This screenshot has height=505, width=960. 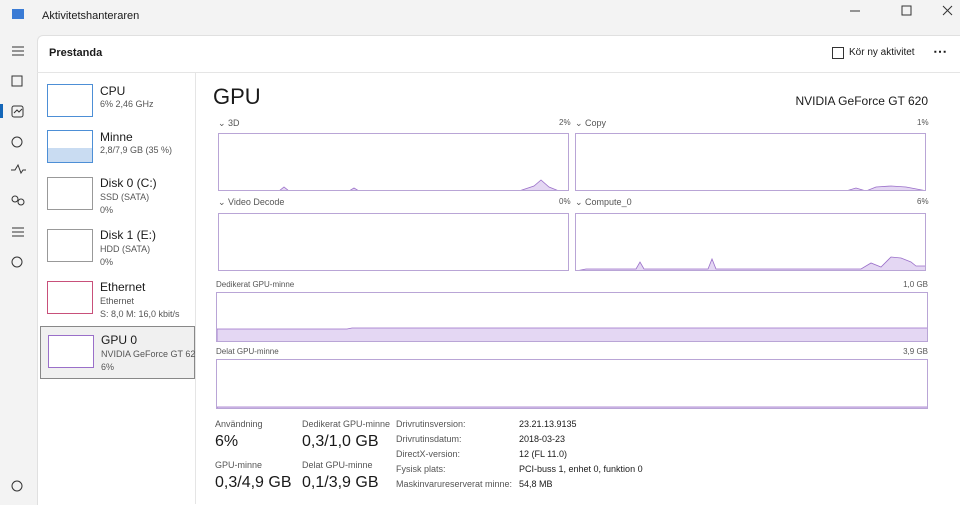 I want to click on main-title: GPU, so click(x=237, y=96).